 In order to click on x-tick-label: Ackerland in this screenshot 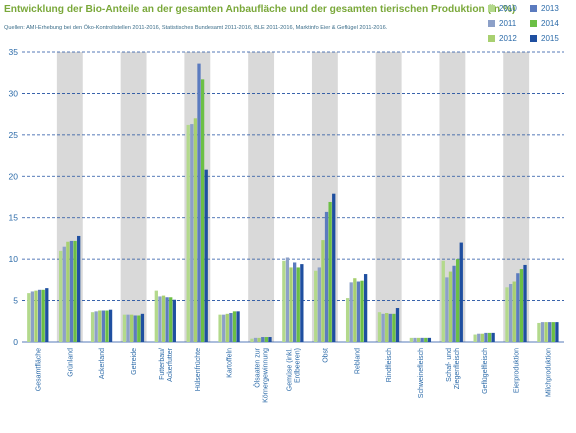, I will do `click(102, 363)`.